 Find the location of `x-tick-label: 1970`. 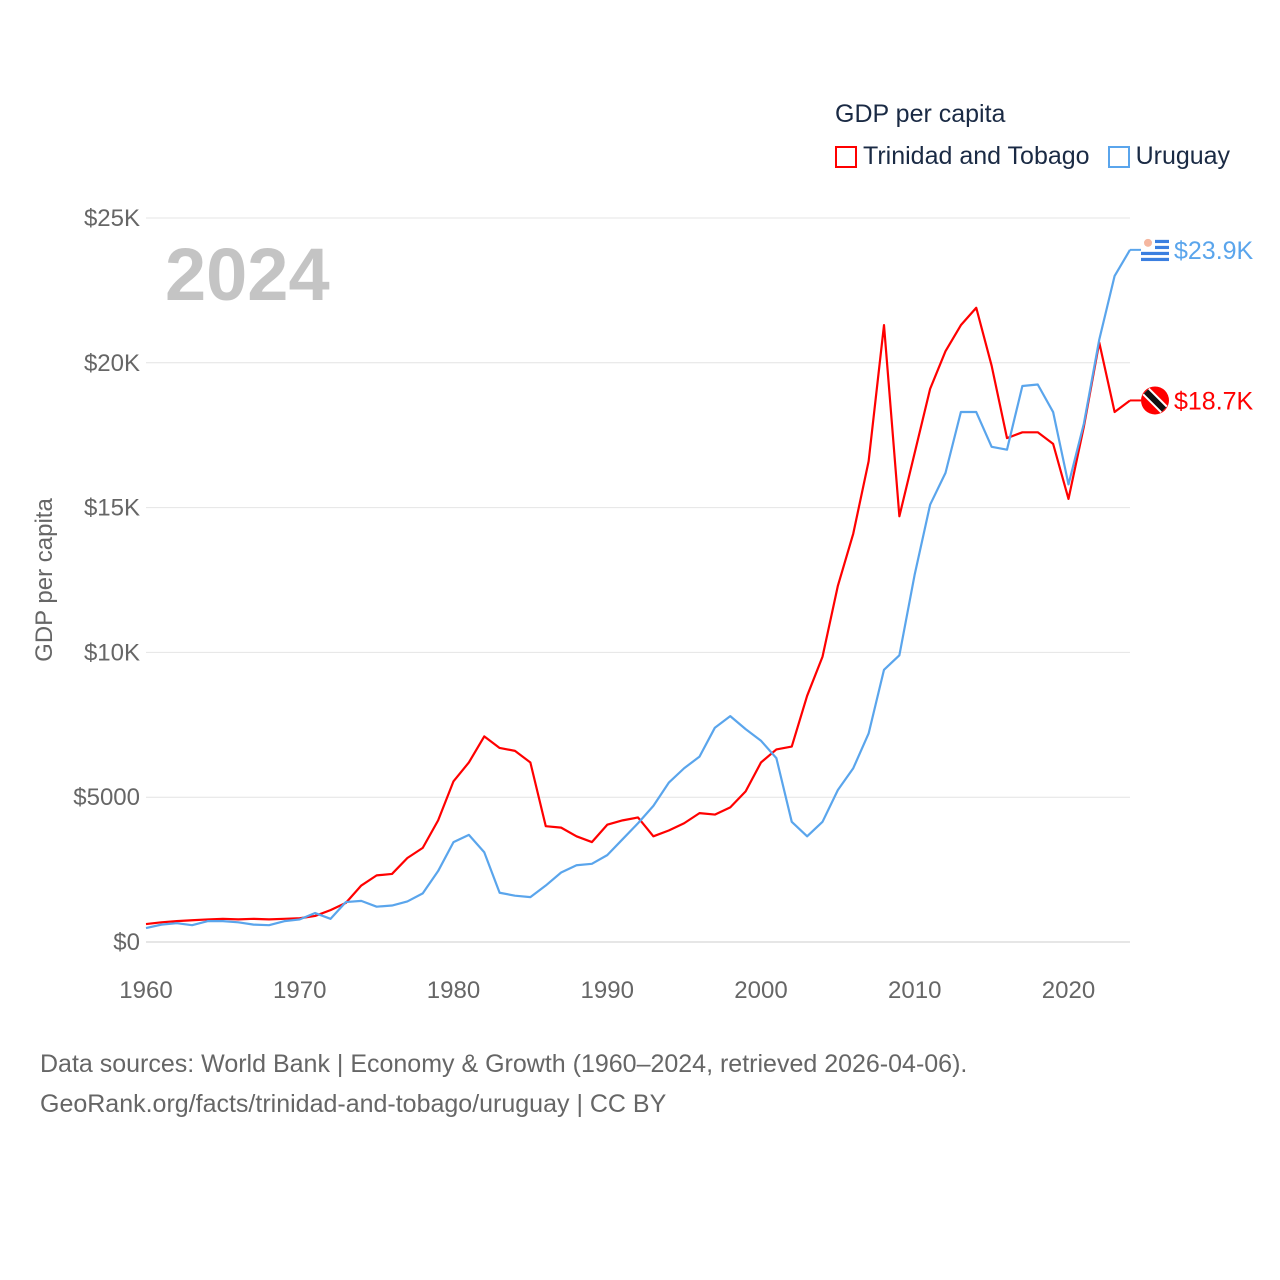

x-tick-label: 1970 is located at coordinates (299, 990).